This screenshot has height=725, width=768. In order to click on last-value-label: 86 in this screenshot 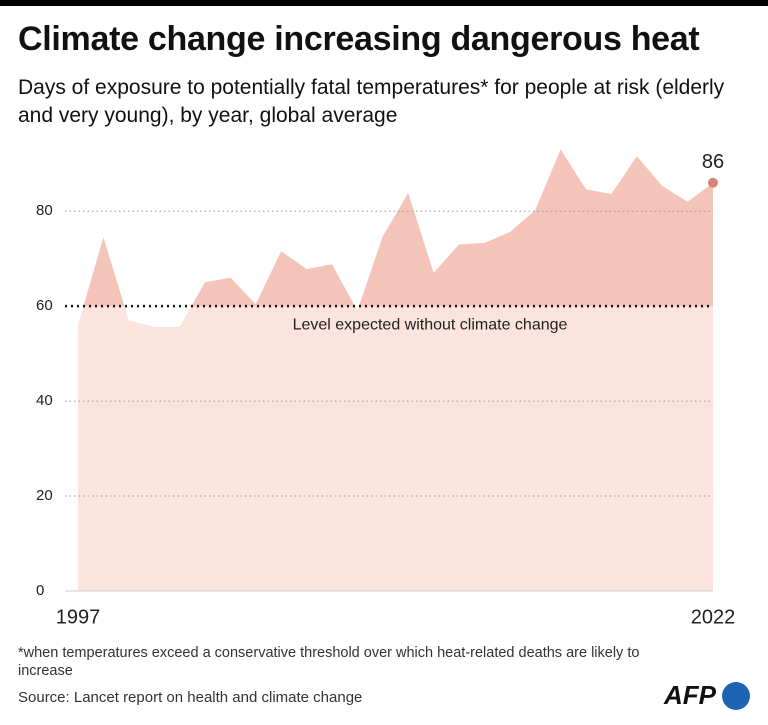, I will do `click(713, 162)`.